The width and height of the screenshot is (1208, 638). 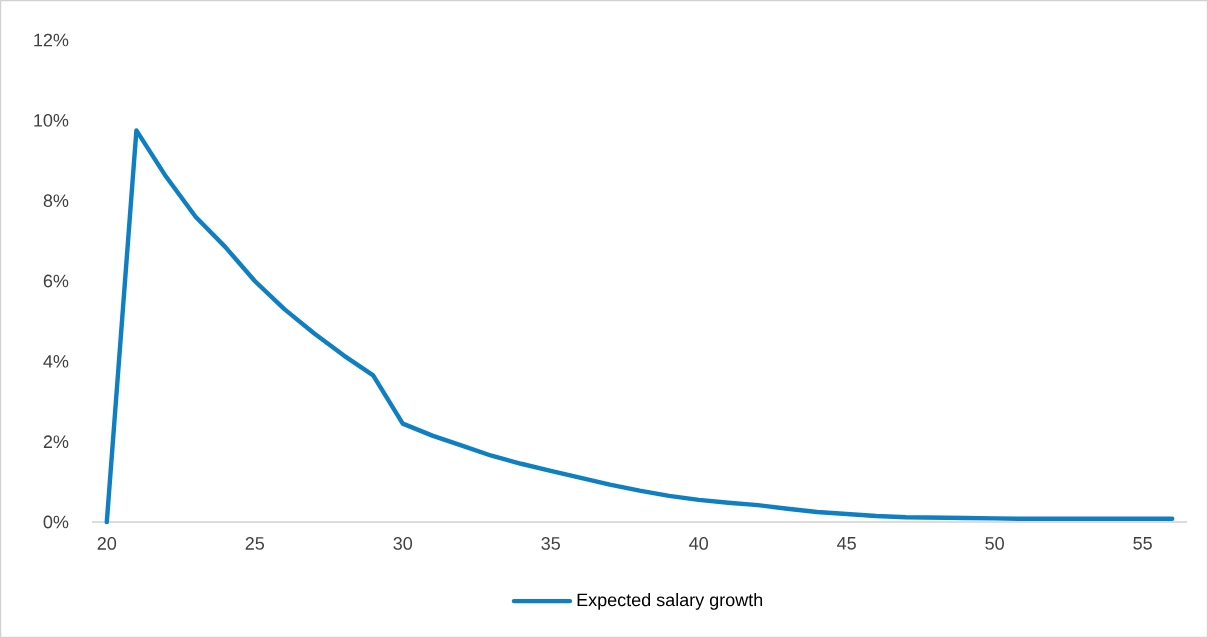 What do you see at coordinates (403, 543) in the screenshot?
I see `x-tick-label: 30` at bounding box center [403, 543].